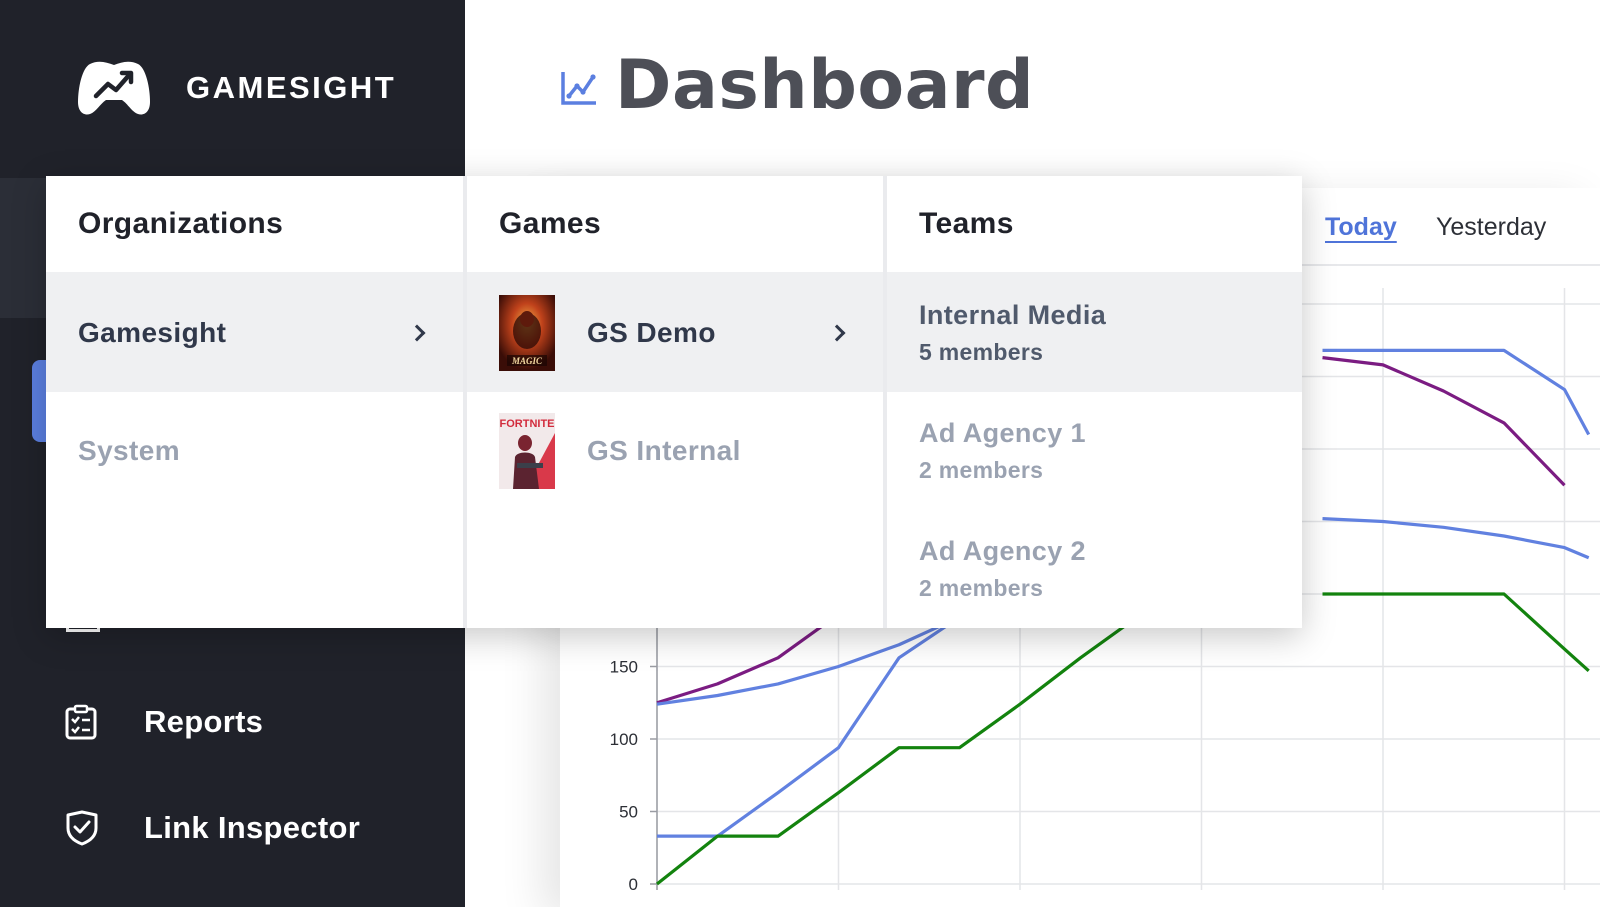 This screenshot has height=907, width=1600. I want to click on shield-check-icon, so click(82, 828).